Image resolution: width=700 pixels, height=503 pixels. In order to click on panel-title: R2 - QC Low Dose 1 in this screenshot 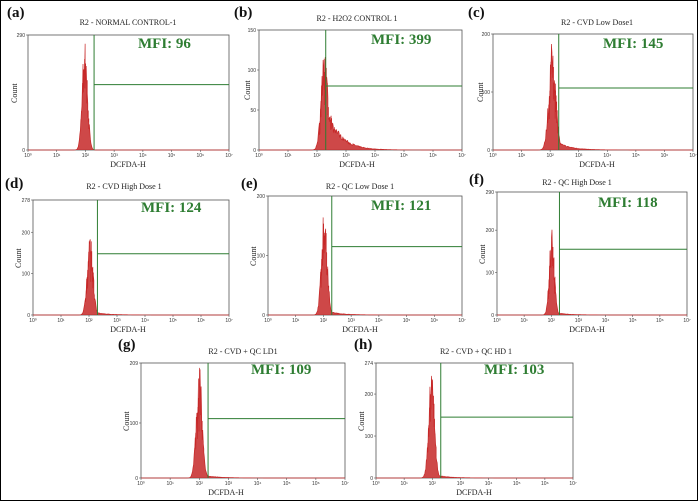, I will do `click(360, 186)`.